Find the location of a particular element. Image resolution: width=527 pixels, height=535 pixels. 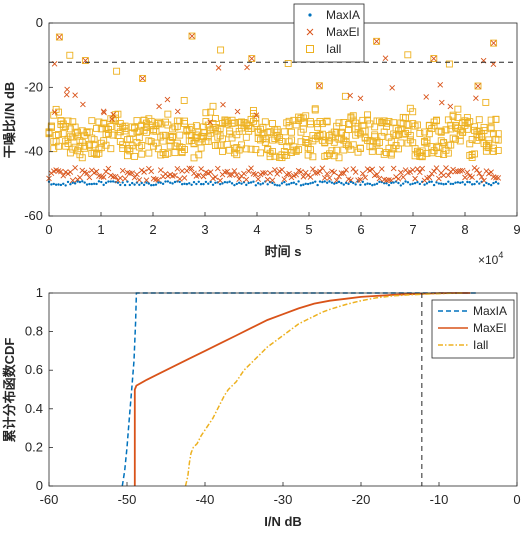

top-x-tick-label: 9 is located at coordinates (516, 229).